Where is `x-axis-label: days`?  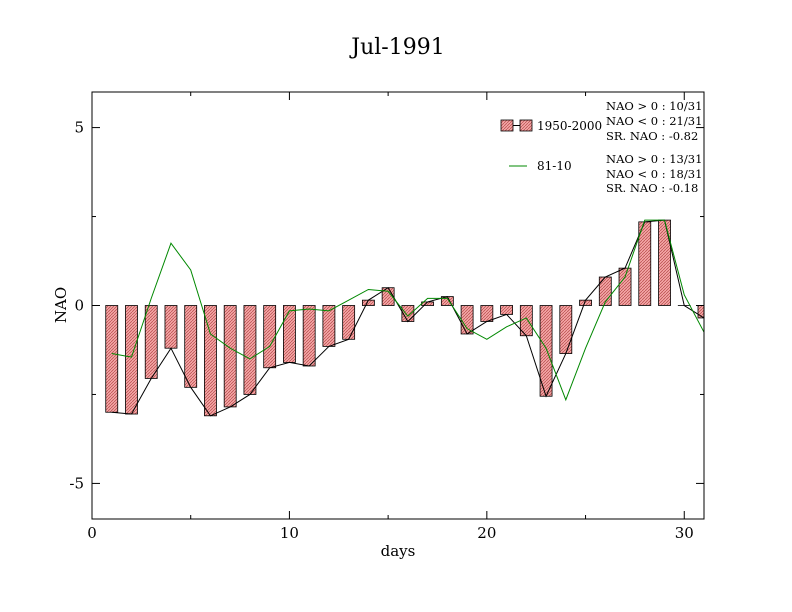 x-axis-label: days is located at coordinates (398, 551).